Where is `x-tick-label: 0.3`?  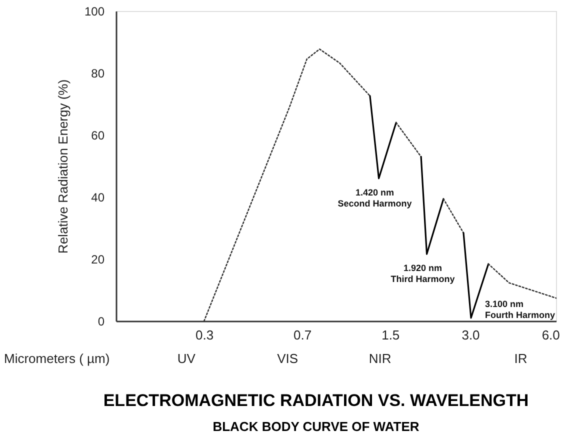 x-tick-label: 0.3 is located at coordinates (205, 335).